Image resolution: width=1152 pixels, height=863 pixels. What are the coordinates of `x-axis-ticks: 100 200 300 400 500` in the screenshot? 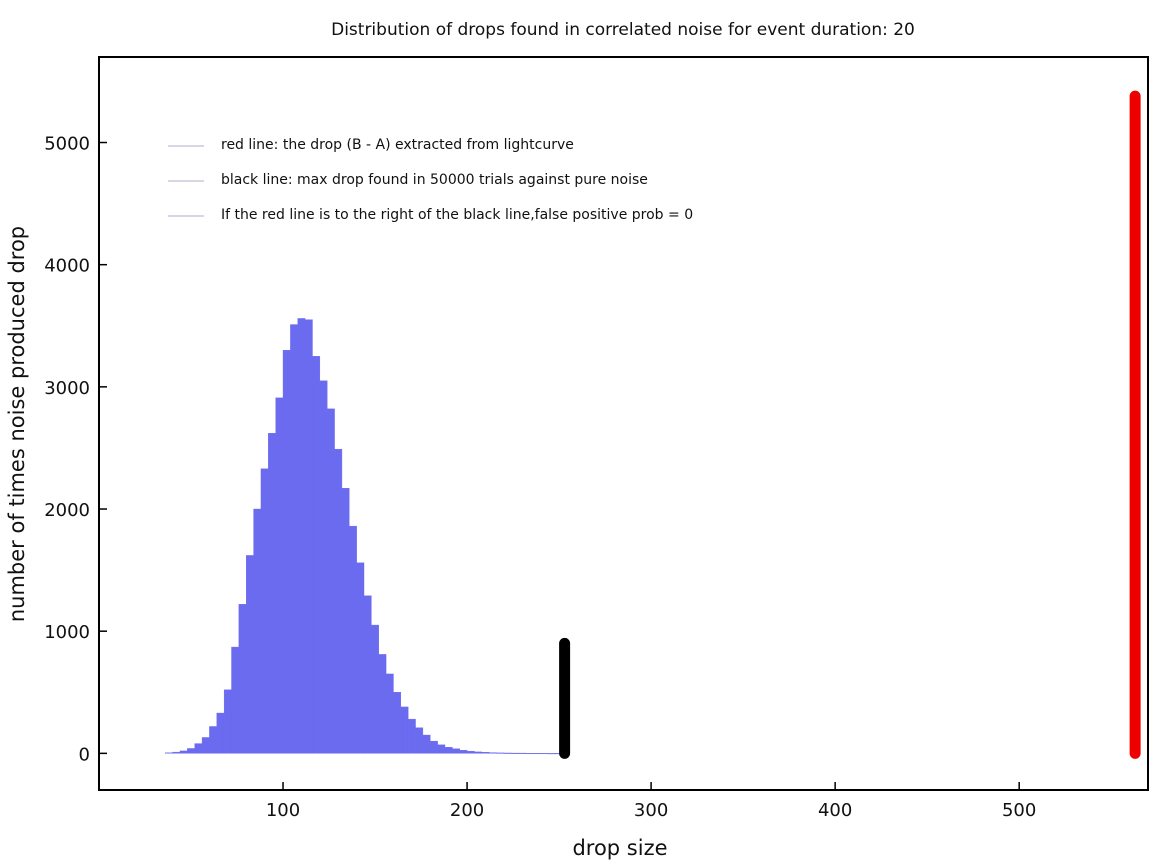 It's located at (651, 801).